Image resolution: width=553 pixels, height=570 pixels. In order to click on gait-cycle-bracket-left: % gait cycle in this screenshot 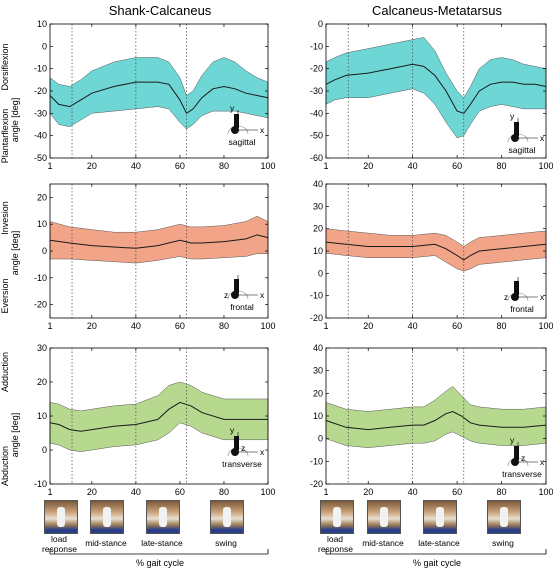, I will do `click(159, 558)`.